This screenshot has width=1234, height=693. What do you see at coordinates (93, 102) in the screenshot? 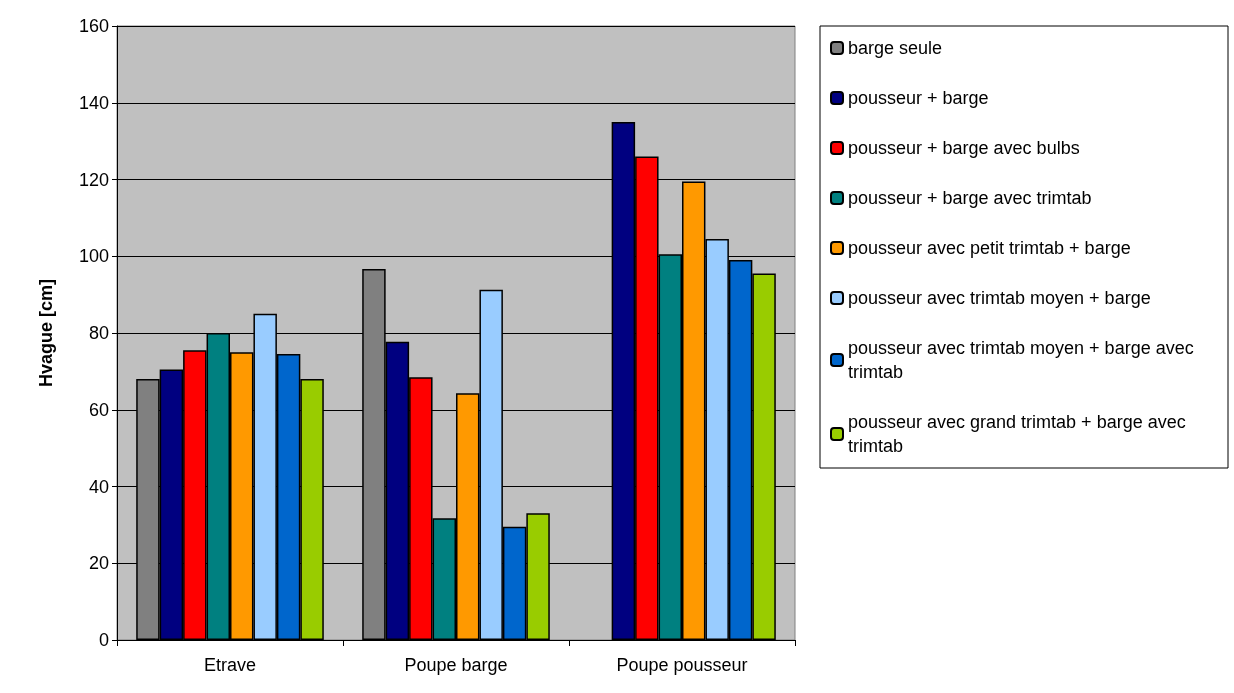
I see `y-tick-label: 140` at bounding box center [93, 102].